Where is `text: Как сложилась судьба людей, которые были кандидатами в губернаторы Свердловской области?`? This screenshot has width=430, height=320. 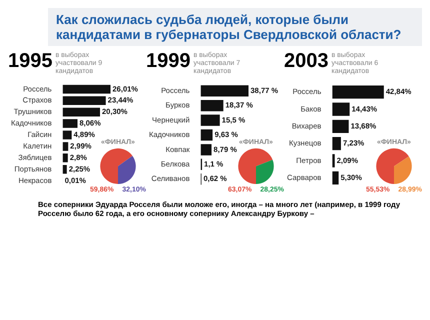
text: Как сложилась судьба людей, которые были кандидатами в губернаторы Свердловской области? is located at coordinates (235, 27).